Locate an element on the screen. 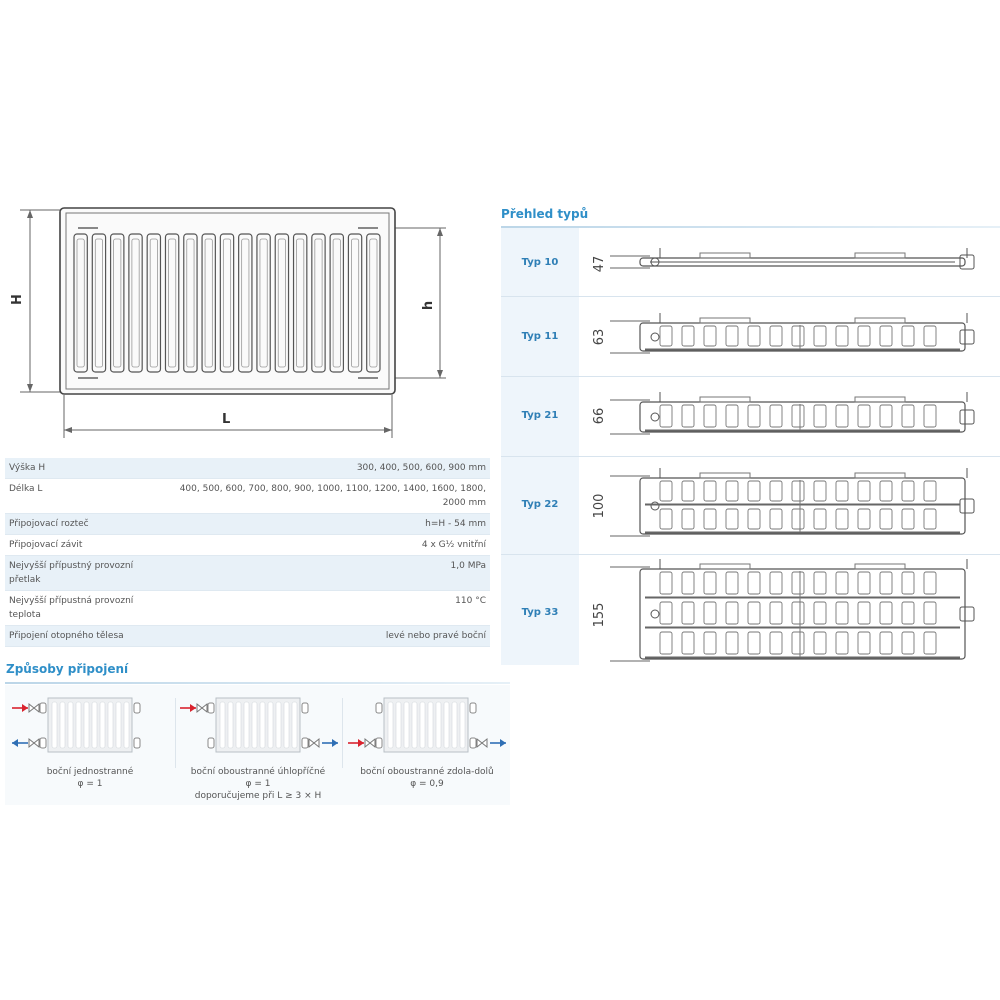 Image resolution: width=1000 pixels, height=1000 pixels. type-row-21: Typ 21 is located at coordinates (750, 417).